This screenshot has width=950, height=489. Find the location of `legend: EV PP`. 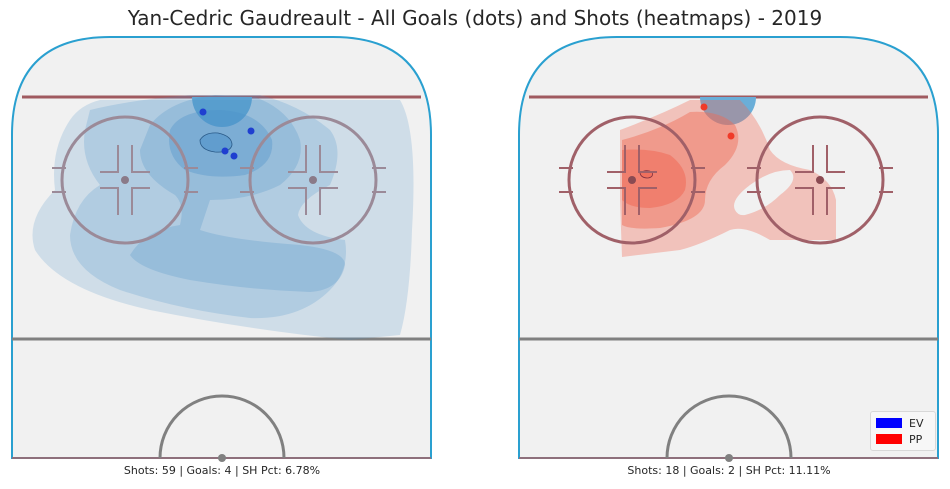

legend: EV PP is located at coordinates (903, 431).